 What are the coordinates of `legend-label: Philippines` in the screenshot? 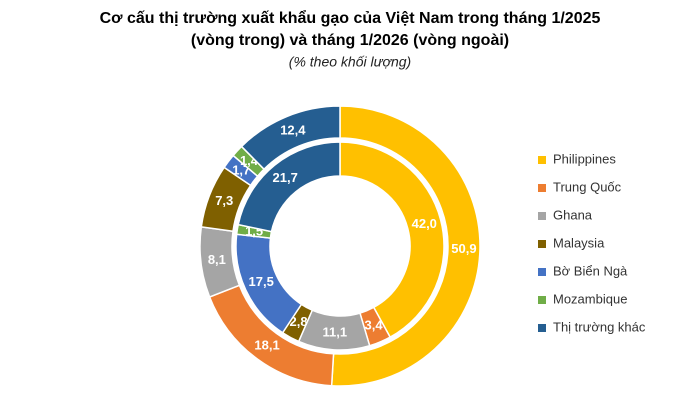 It's located at (584, 158).